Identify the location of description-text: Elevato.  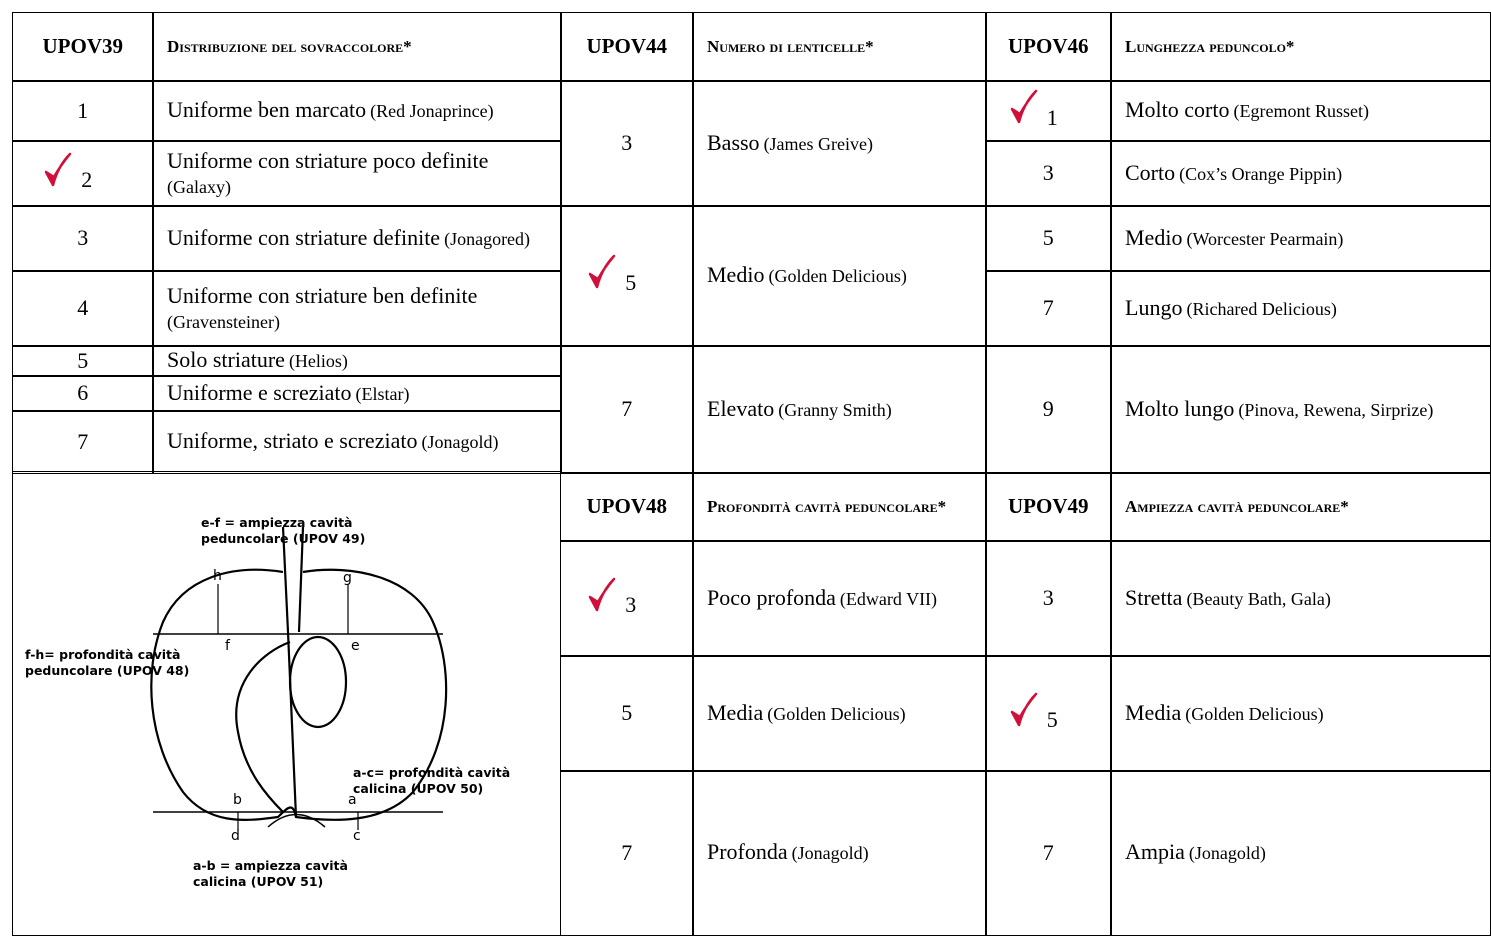
(741, 408).